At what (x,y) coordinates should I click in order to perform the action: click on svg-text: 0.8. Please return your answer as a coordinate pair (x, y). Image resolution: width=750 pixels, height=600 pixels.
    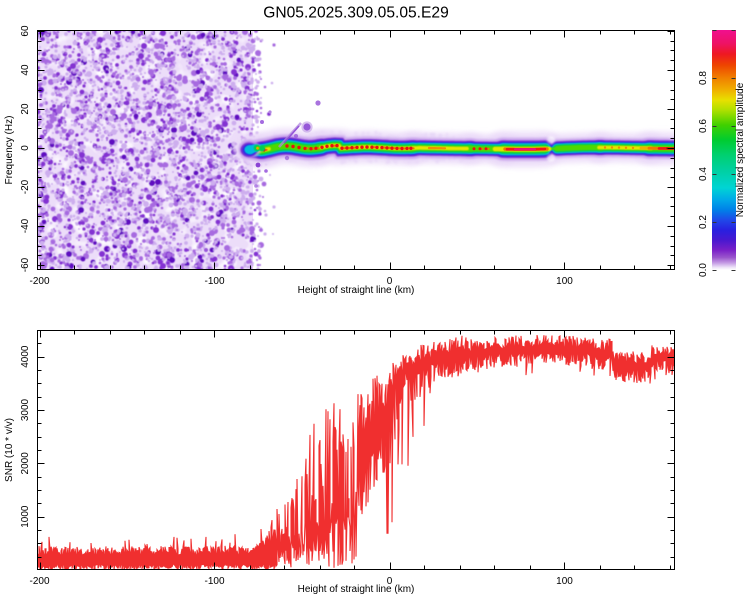
    Looking at the image, I should click on (703, 78).